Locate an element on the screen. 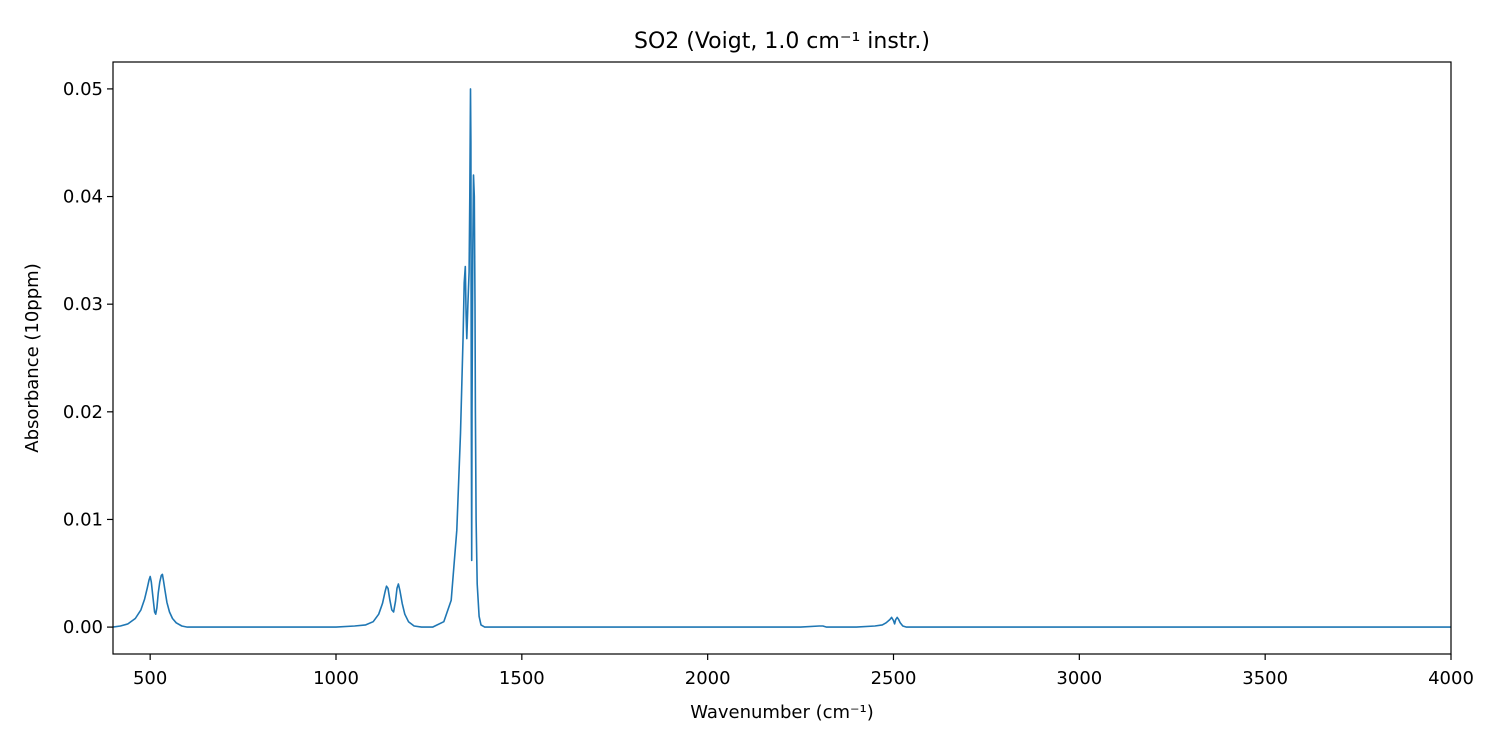  x-tick-label: 2500 is located at coordinates (894, 678).